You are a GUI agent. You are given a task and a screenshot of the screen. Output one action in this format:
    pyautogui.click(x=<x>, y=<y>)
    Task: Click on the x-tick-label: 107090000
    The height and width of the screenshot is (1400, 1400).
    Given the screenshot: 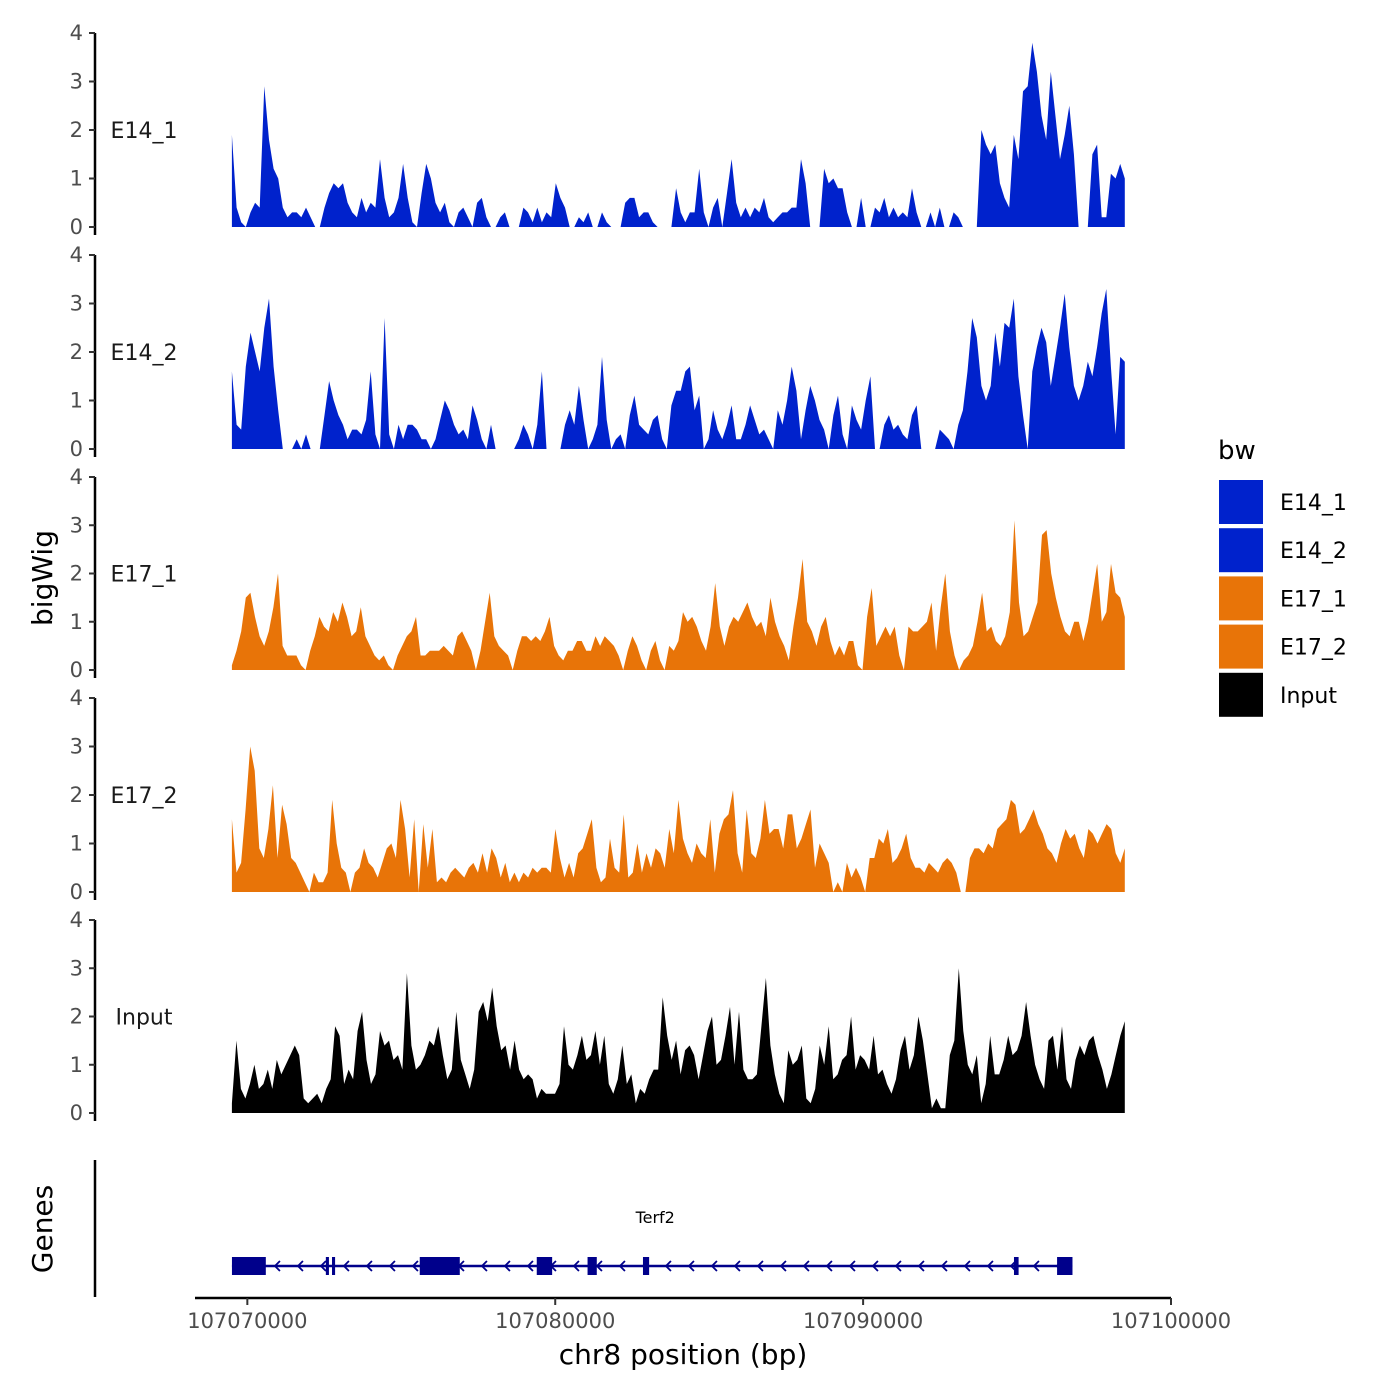 What is the action you would take?
    pyautogui.click(x=863, y=1321)
    